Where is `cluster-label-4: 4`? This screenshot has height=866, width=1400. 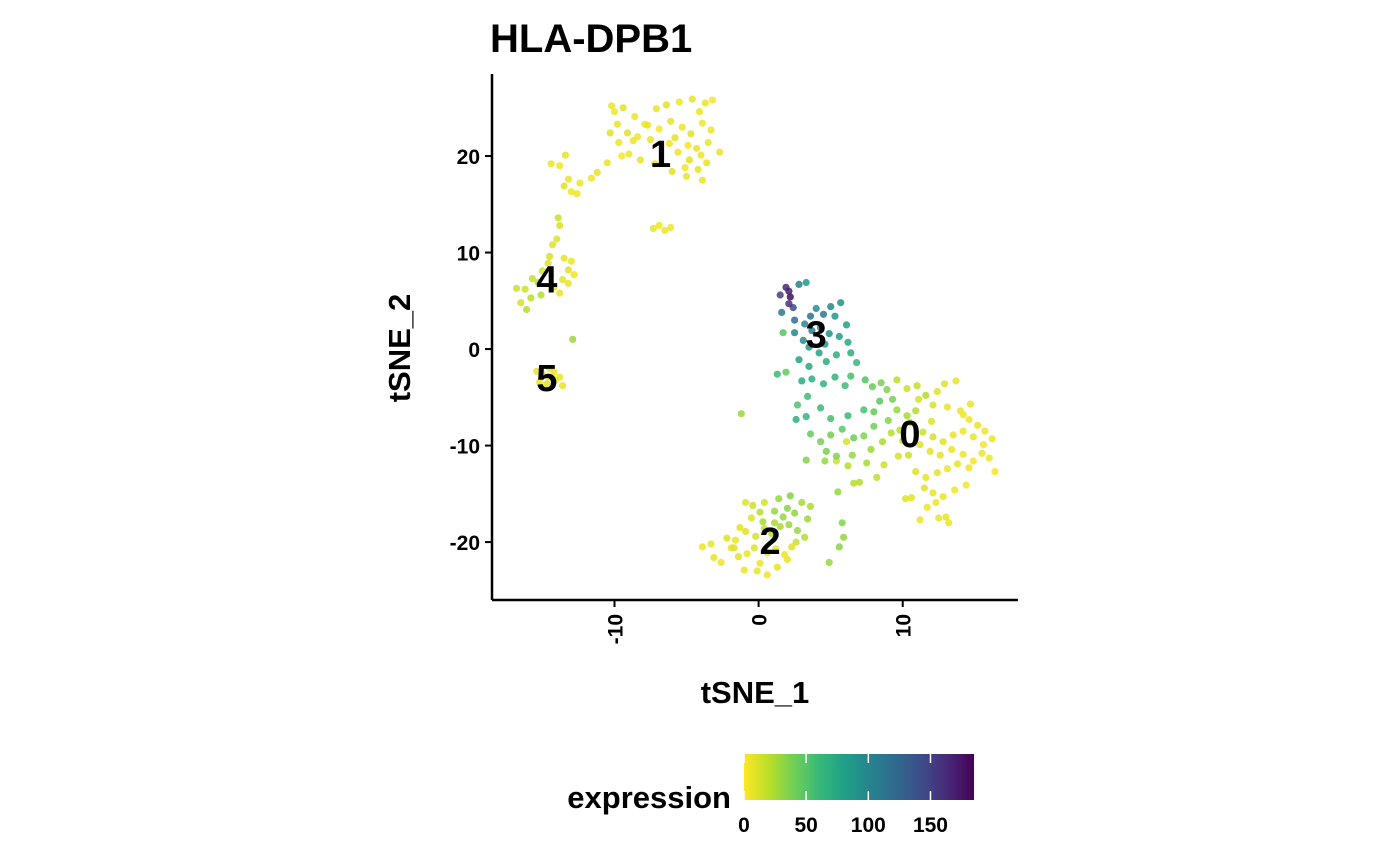
cluster-label-4: 4 is located at coordinates (546, 281).